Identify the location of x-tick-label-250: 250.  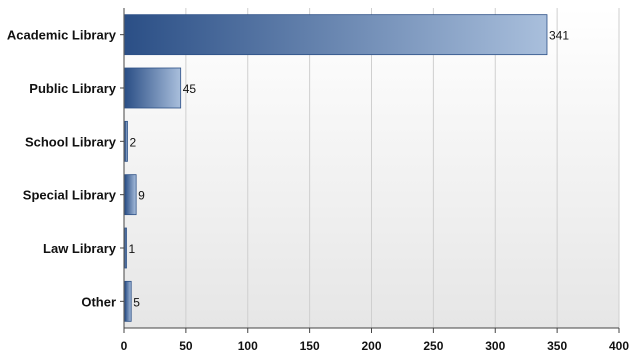
(433, 346).